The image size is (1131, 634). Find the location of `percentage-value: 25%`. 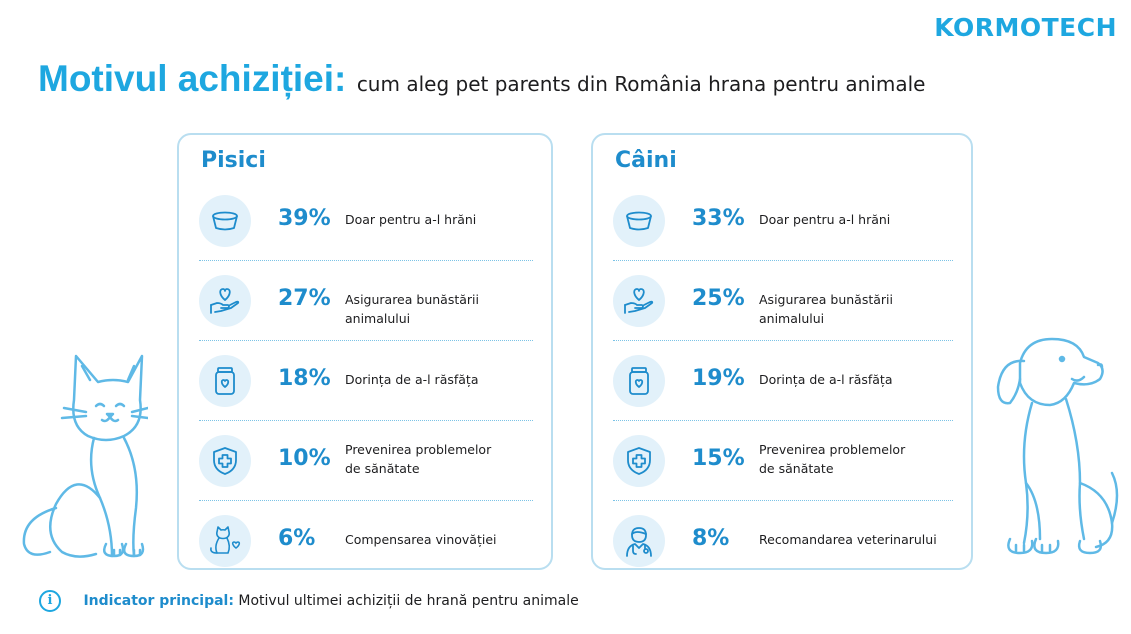

percentage-value: 25% is located at coordinates (718, 298).